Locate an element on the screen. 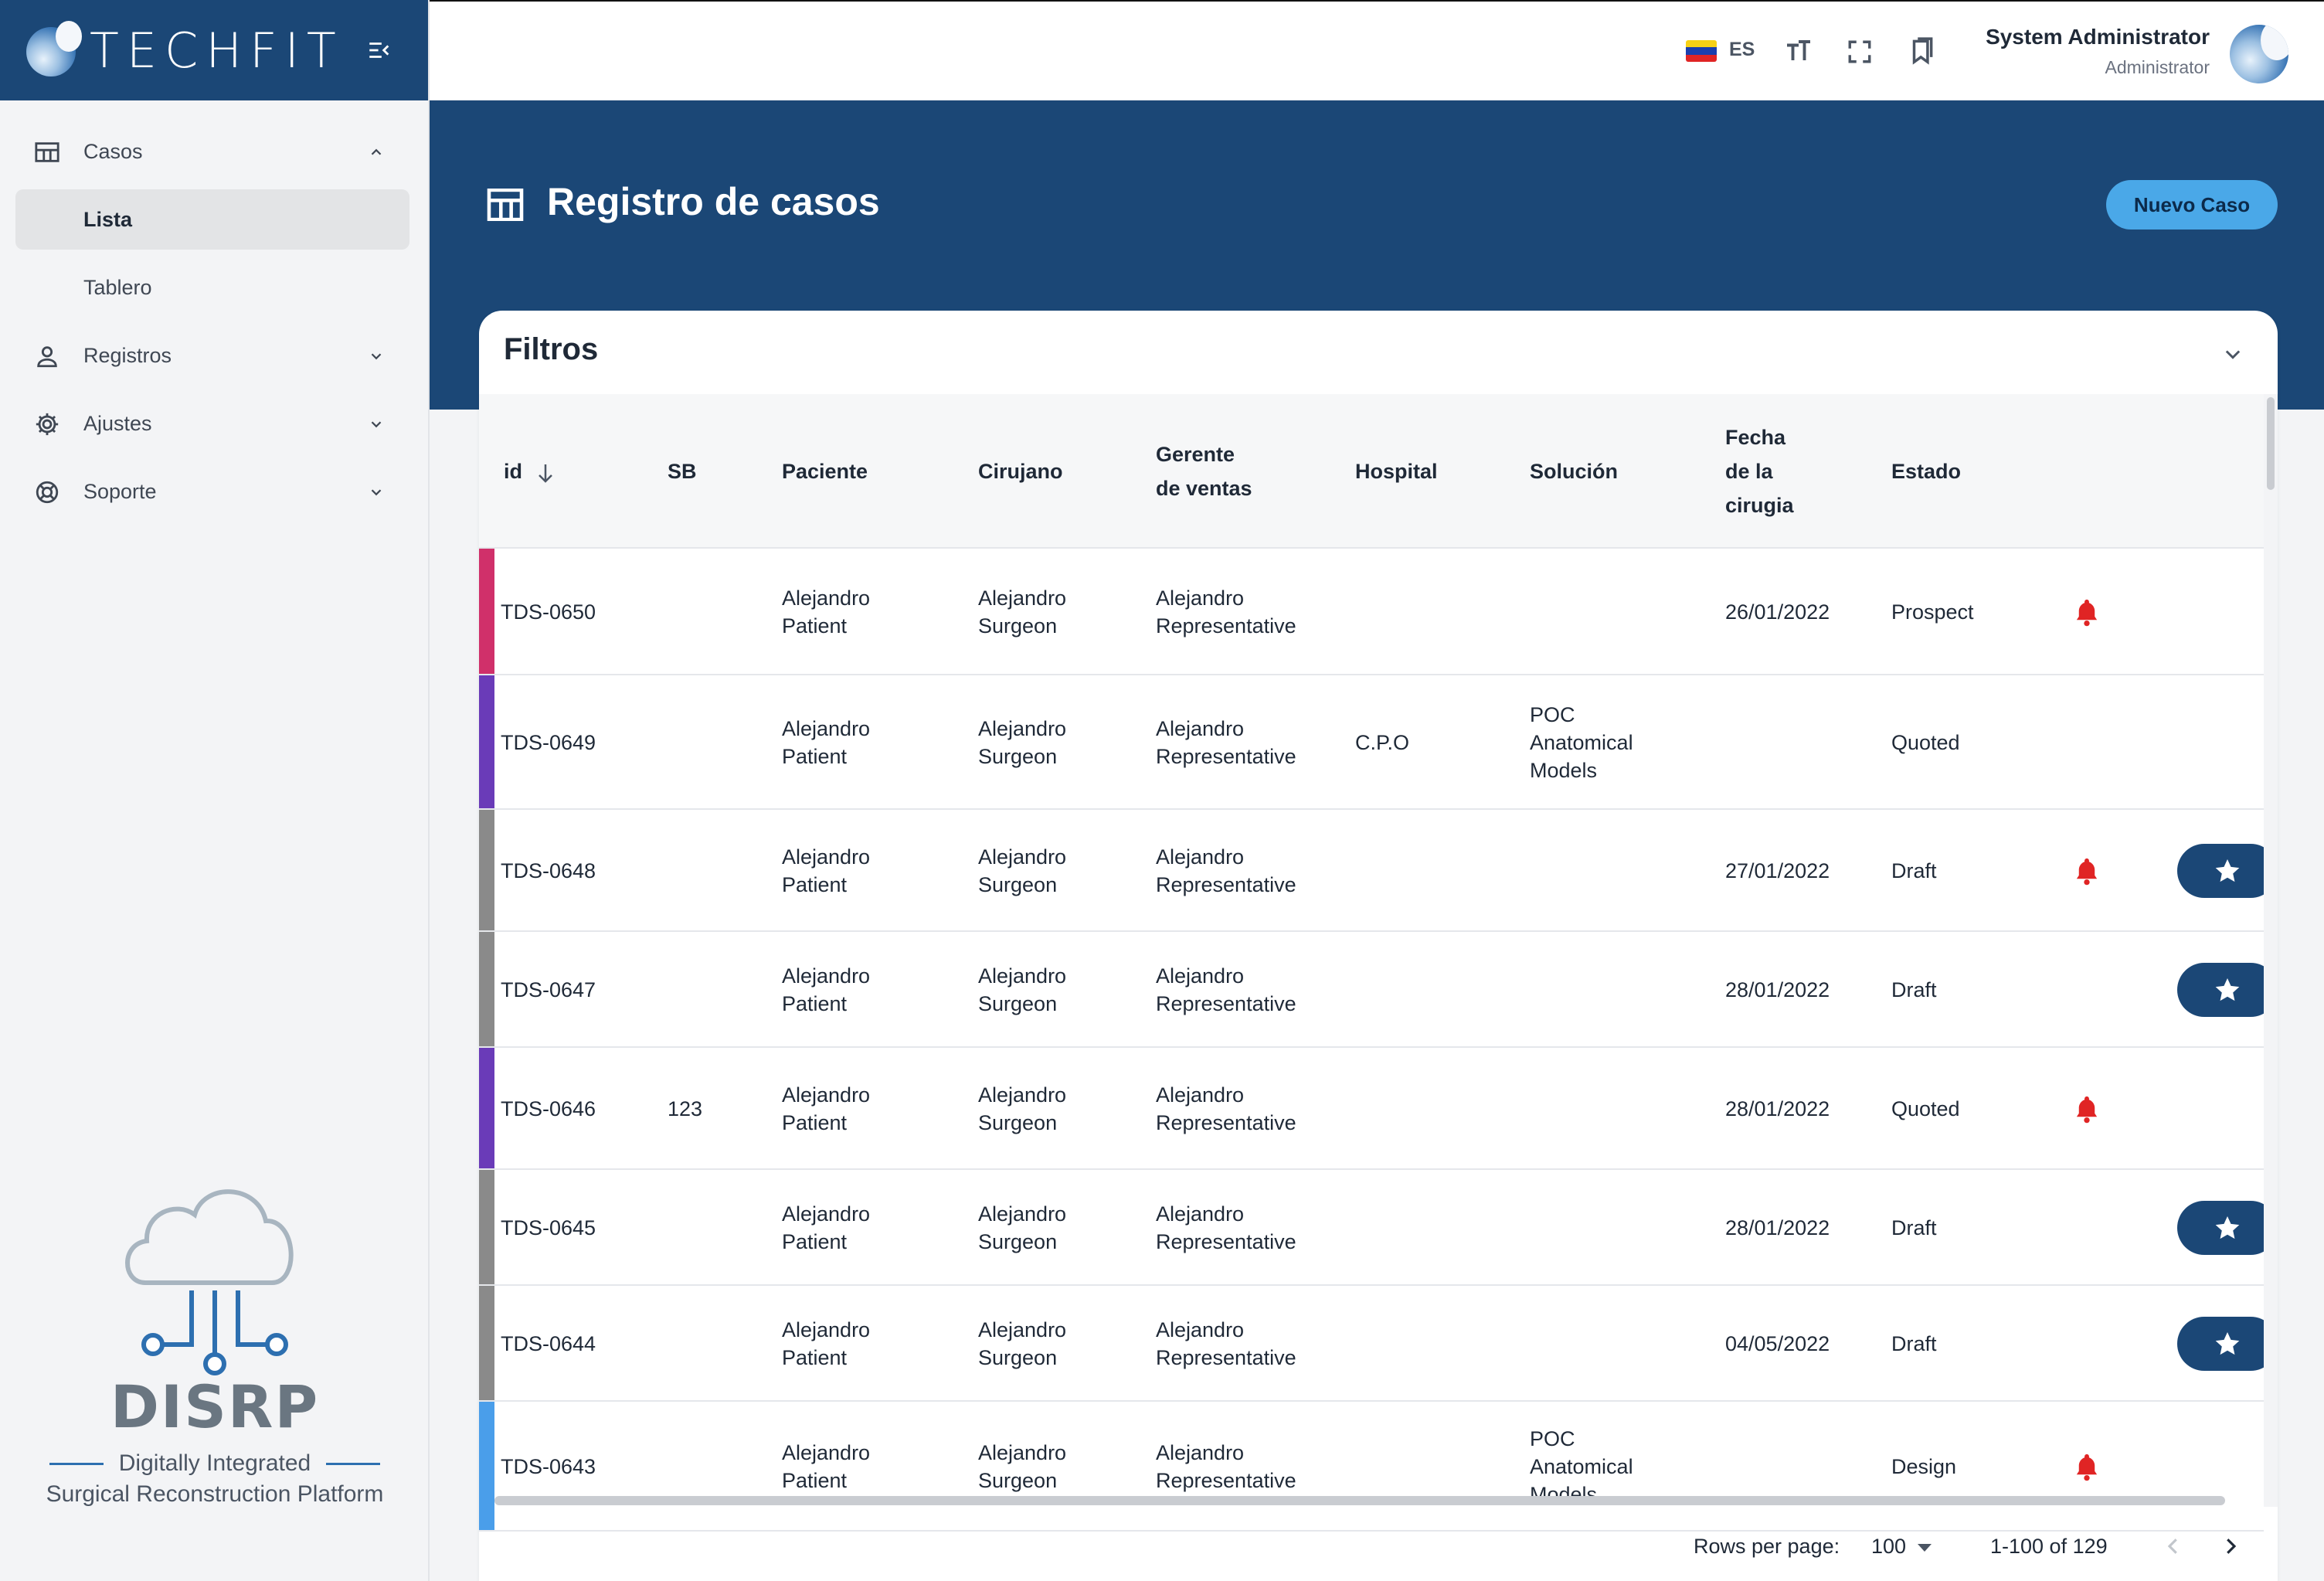  column-header-estado: Estado is located at coordinates (1926, 472).